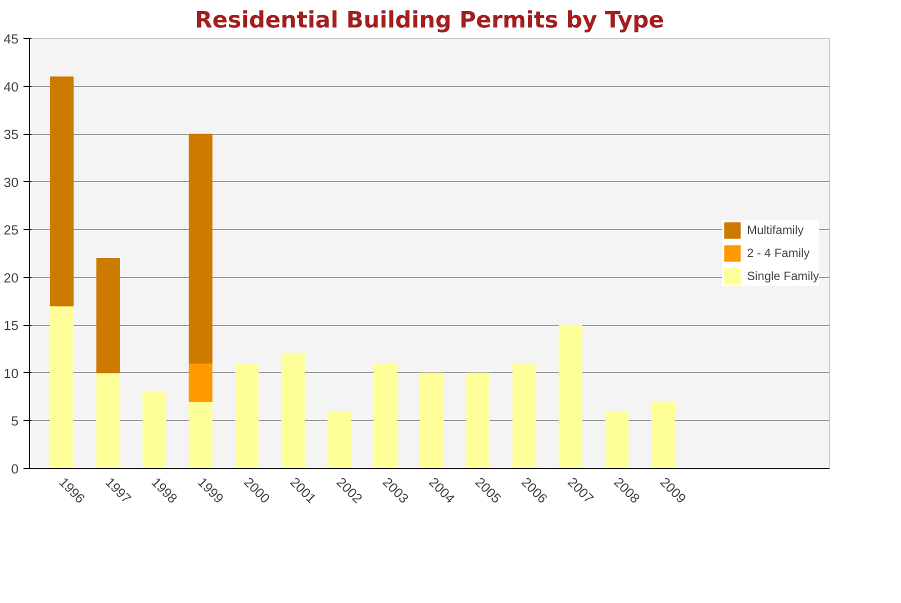 This screenshot has width=901, height=603. I want to click on y-tick-label: 25, so click(11, 230).